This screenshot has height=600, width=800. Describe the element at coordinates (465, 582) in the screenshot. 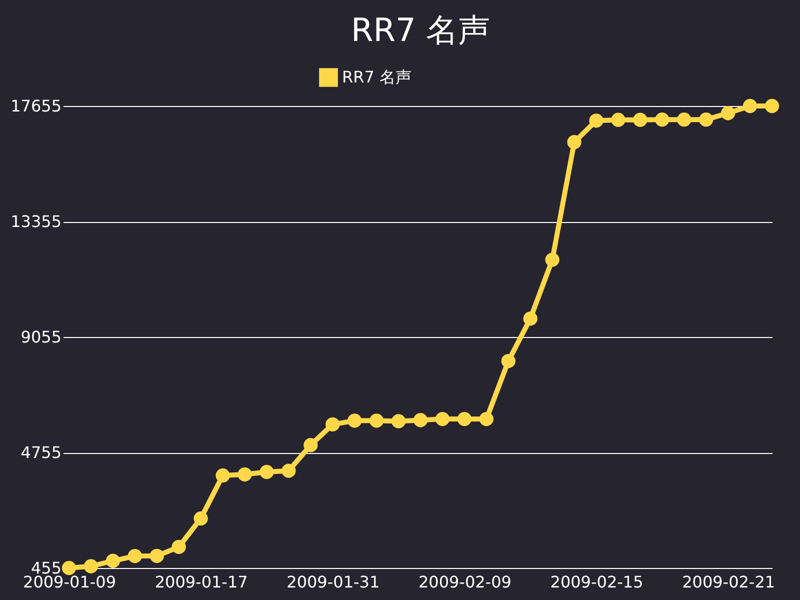

I see `x-tick-label: 2009-02-09` at that location.